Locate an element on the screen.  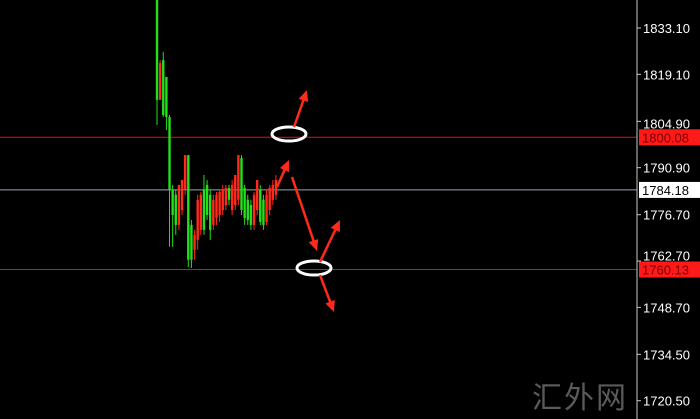
support-ellipse is located at coordinates (314, 268).